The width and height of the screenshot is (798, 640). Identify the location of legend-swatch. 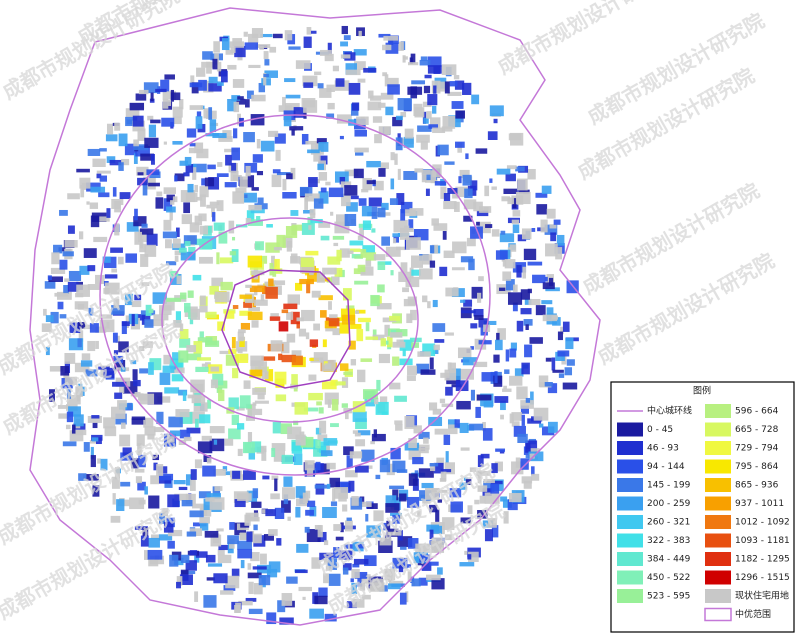
(630, 466).